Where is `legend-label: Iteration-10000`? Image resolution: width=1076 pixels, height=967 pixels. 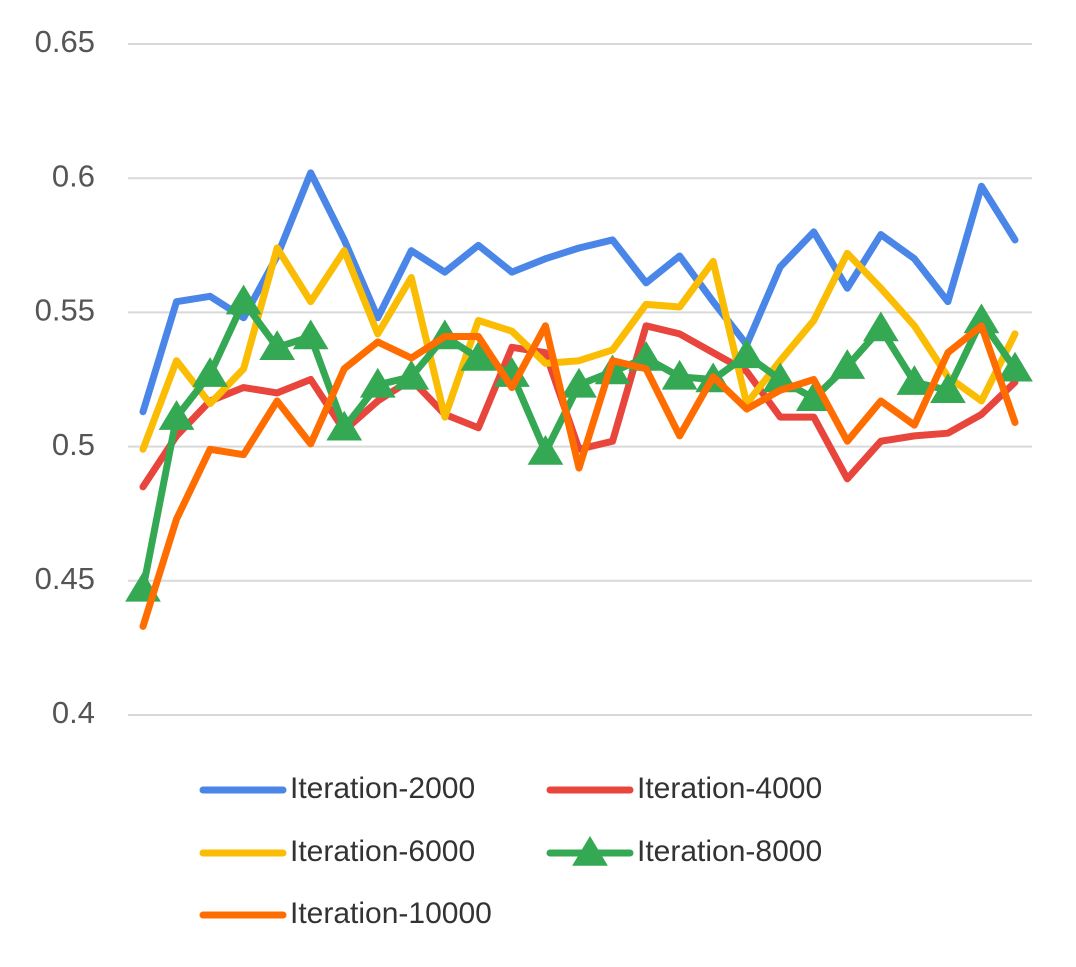
legend-label: Iteration-10000 is located at coordinates (391, 913).